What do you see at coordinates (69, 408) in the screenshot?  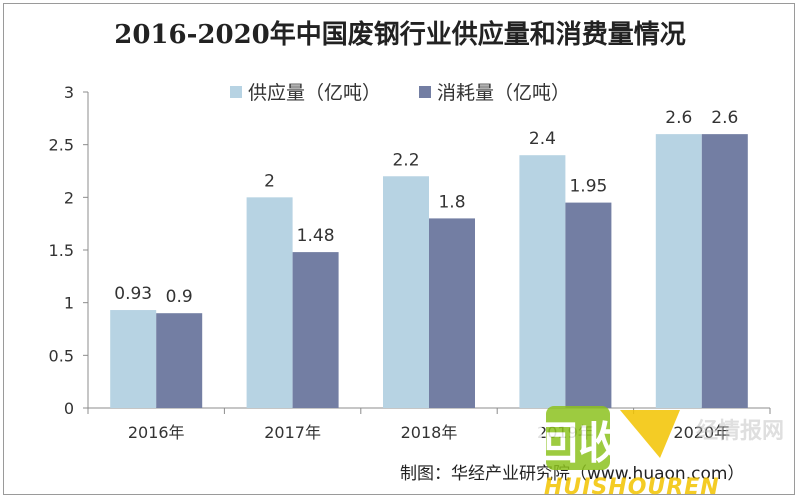 I see `y-tick-label: 0` at bounding box center [69, 408].